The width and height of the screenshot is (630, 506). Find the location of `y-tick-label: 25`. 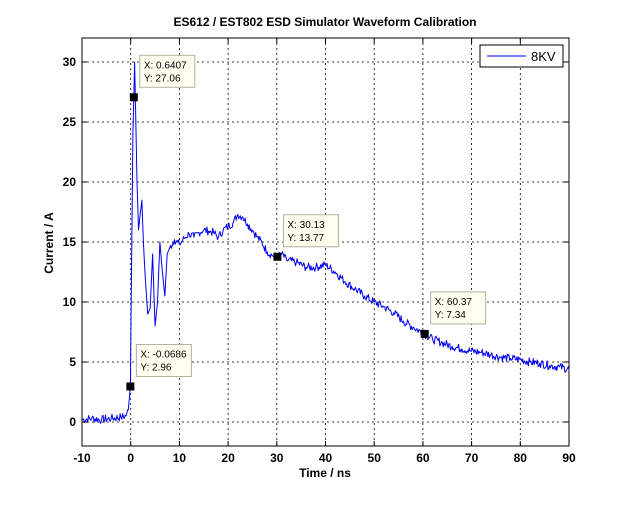

y-tick-label: 25 is located at coordinates (70, 122).